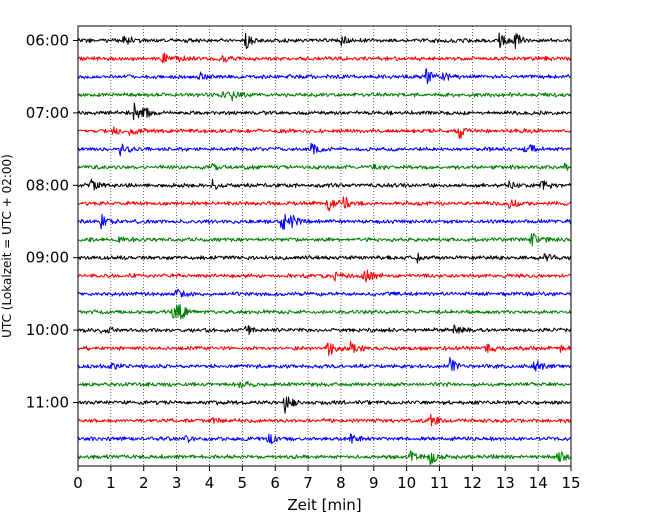 This screenshot has height=520, width=650. I want to click on x-tick-label: 3, so click(177, 483).